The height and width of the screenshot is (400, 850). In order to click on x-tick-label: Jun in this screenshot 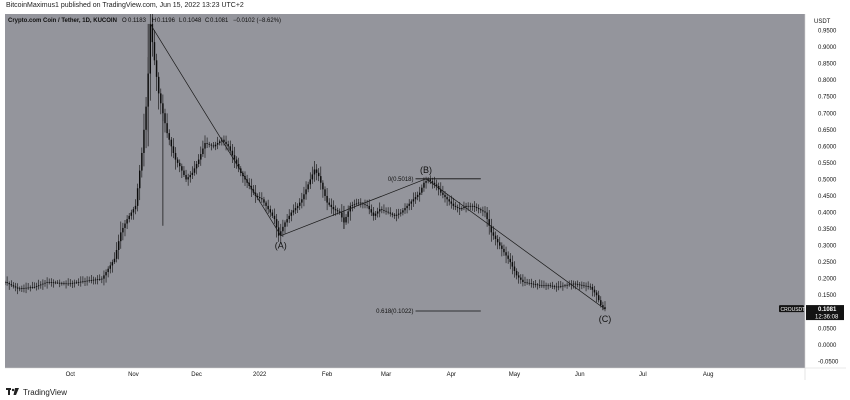, I will do `click(580, 375)`.